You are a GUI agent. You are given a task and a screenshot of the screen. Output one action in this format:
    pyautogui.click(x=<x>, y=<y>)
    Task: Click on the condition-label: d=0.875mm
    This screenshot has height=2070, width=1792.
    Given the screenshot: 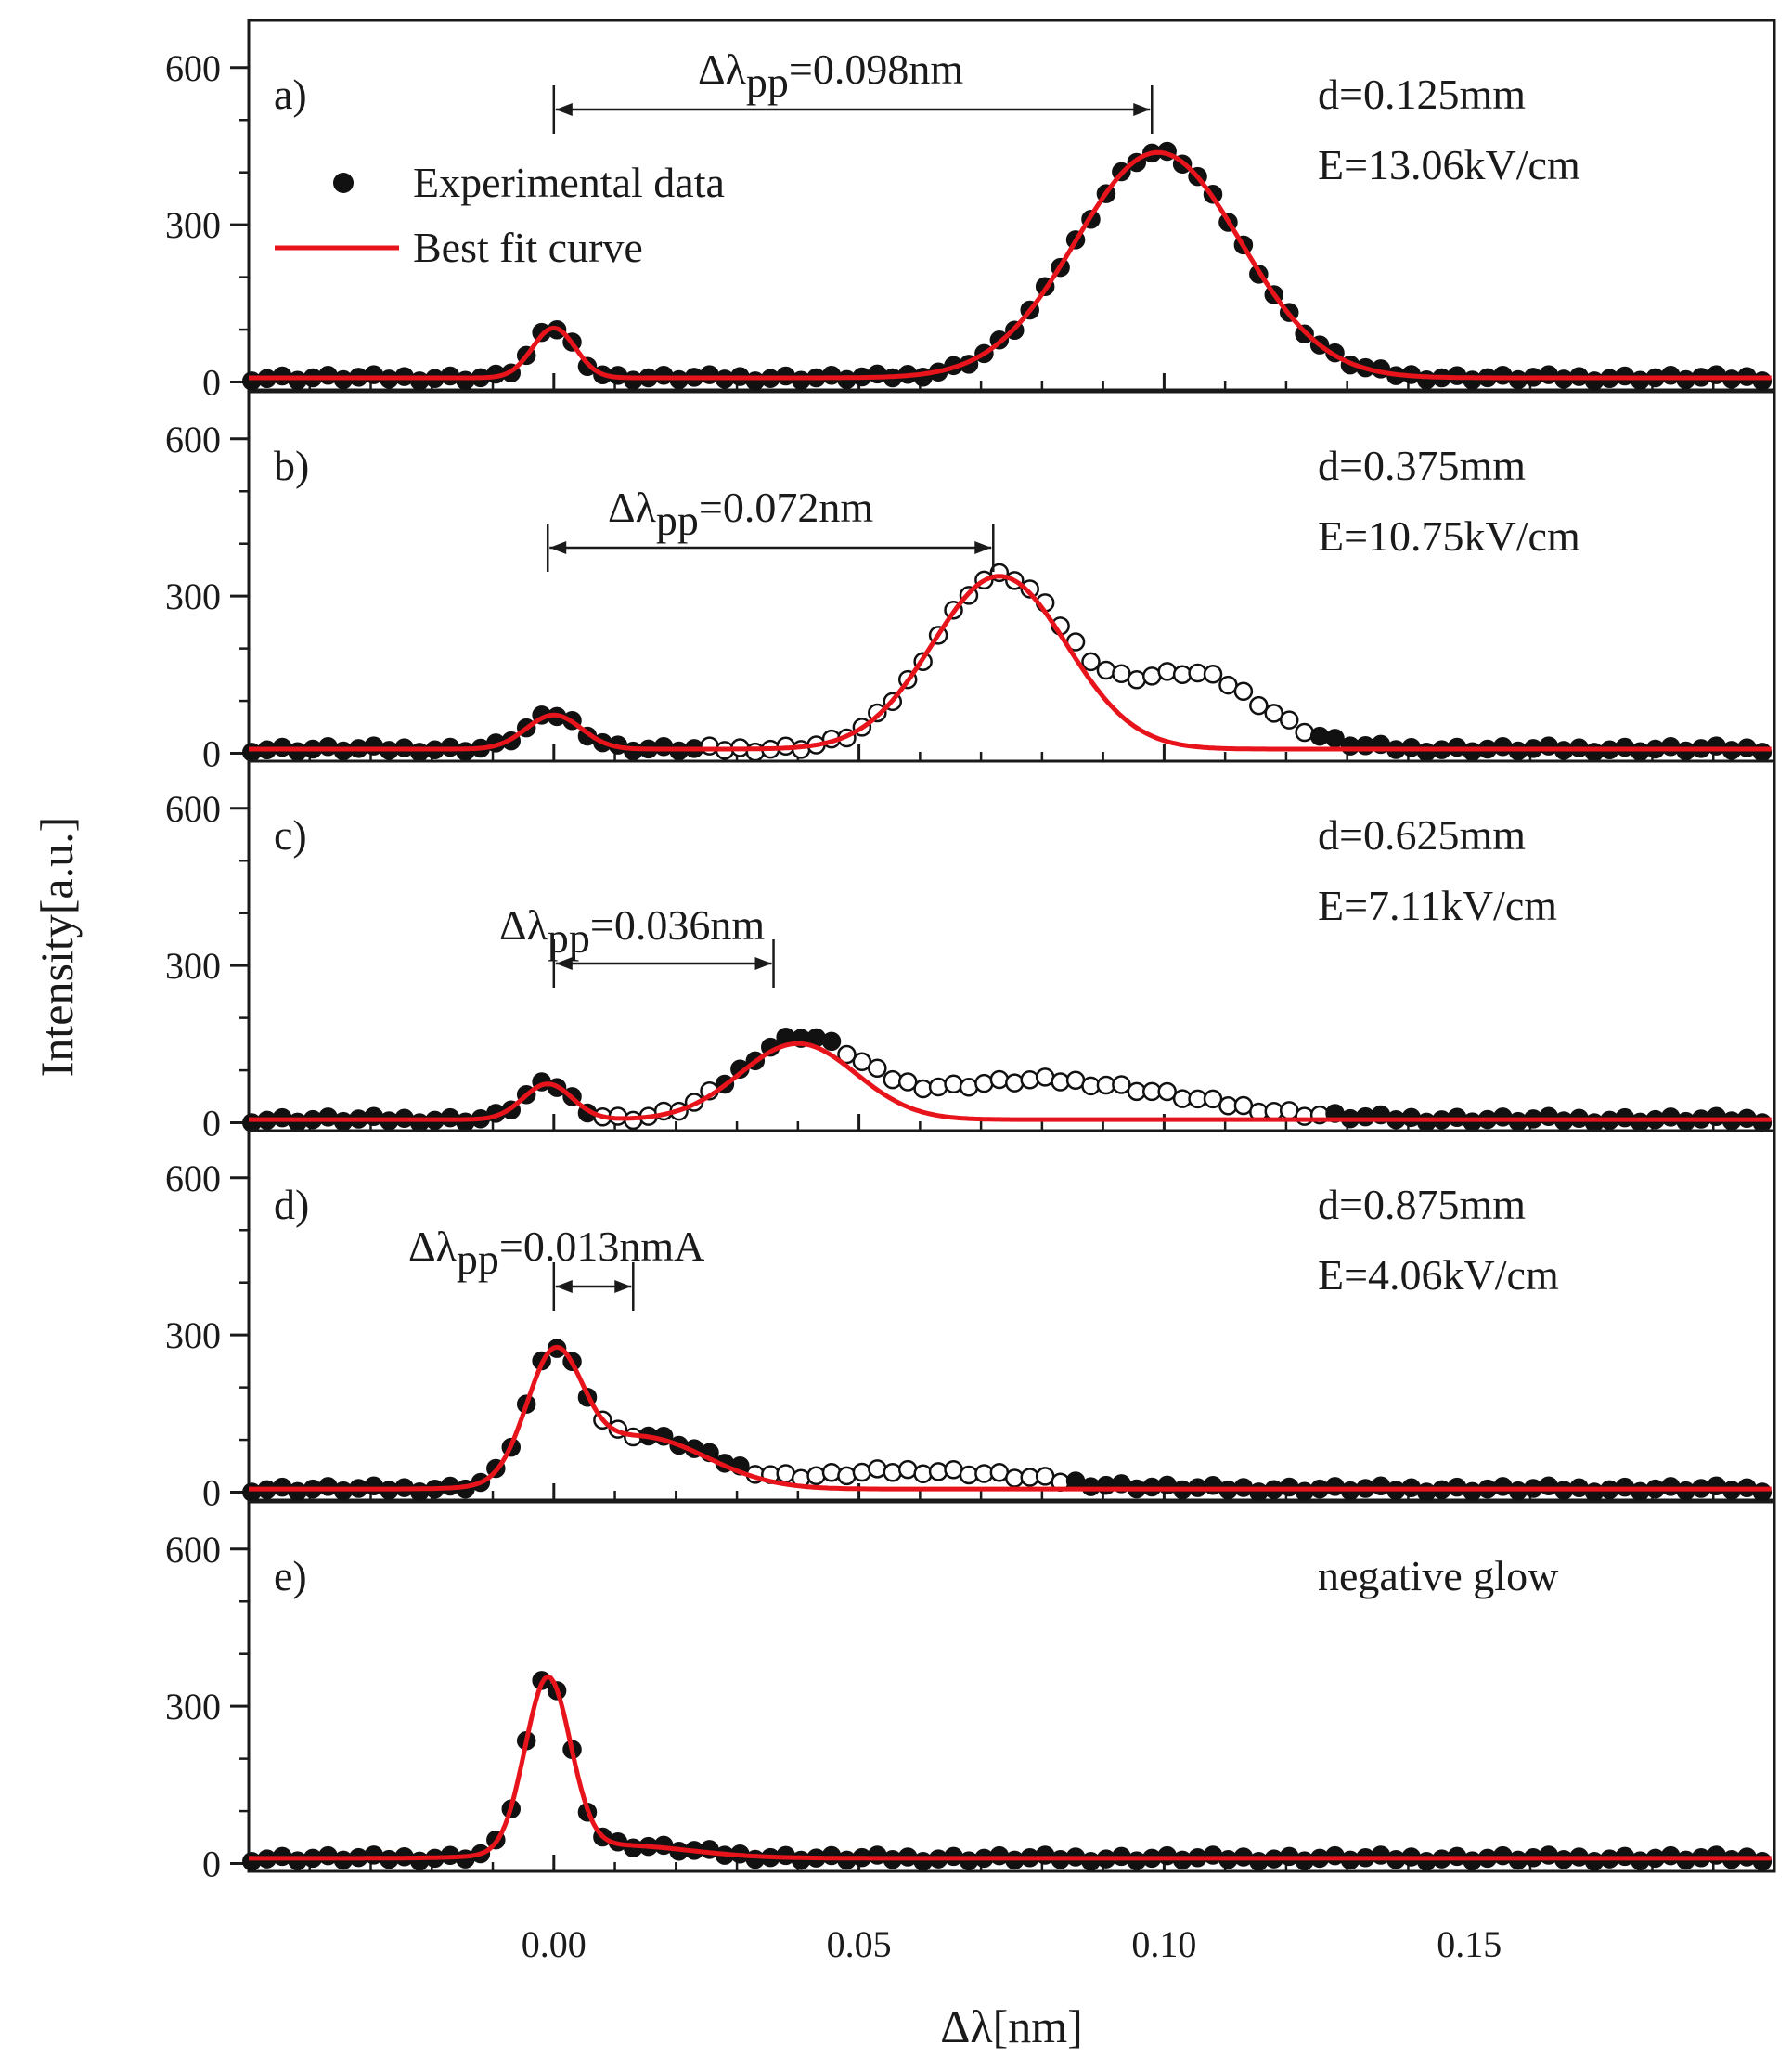 What is the action you would take?
    pyautogui.click(x=1422, y=1204)
    